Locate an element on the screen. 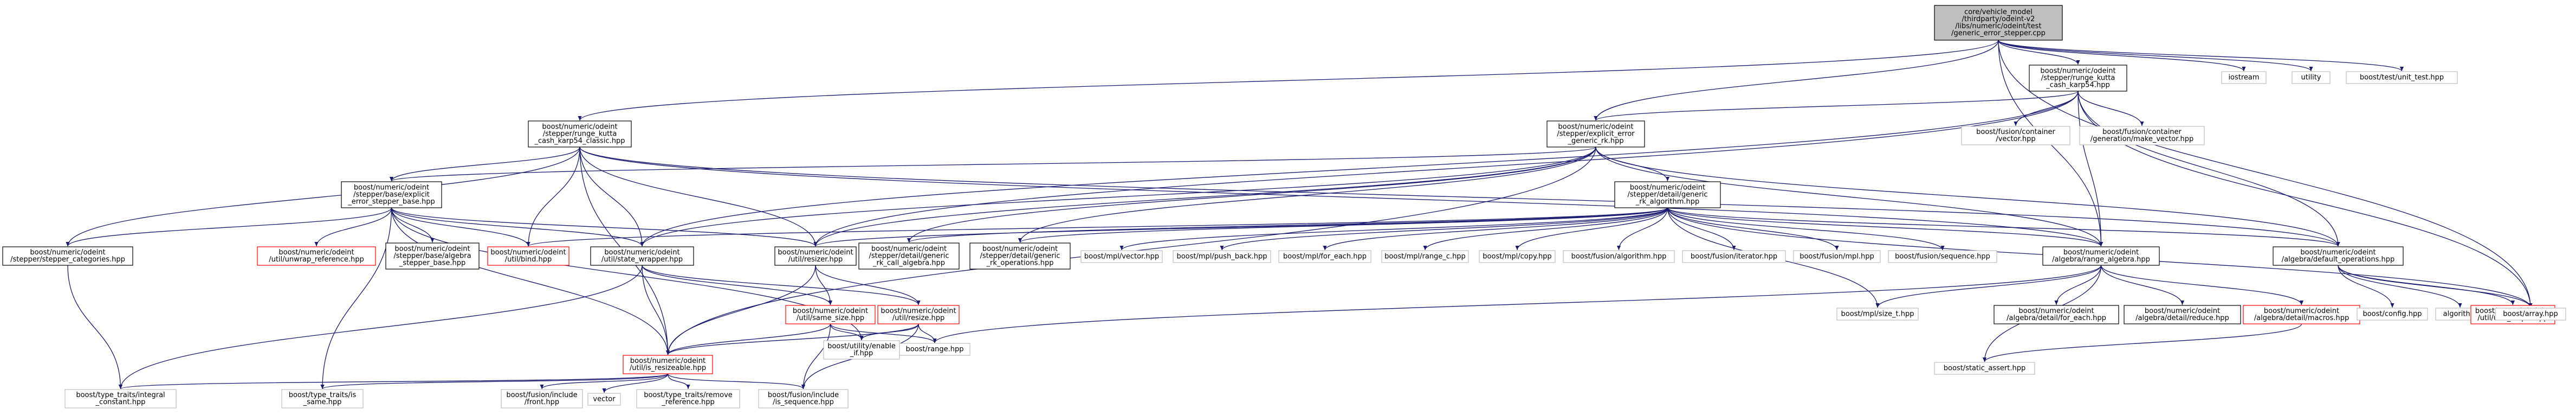  node-mpl_copy: boost/mpl/copy.hpp is located at coordinates (1517, 256).